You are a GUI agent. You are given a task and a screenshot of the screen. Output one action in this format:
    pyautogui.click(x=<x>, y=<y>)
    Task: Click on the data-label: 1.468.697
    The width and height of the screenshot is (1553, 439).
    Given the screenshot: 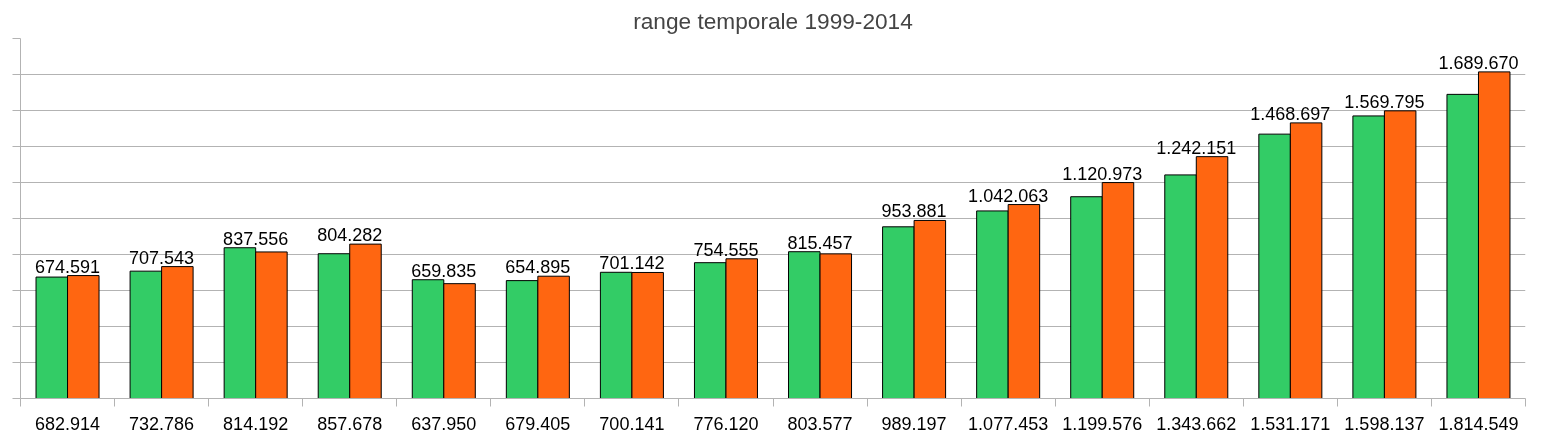 What is the action you would take?
    pyautogui.click(x=1290, y=113)
    